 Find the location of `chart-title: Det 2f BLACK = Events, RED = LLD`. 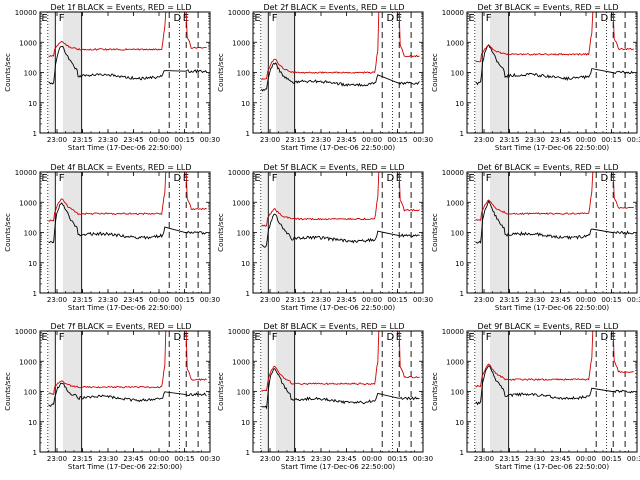

chart-title: Det 2f BLACK = Events, RED = LLD is located at coordinates (333, 7).